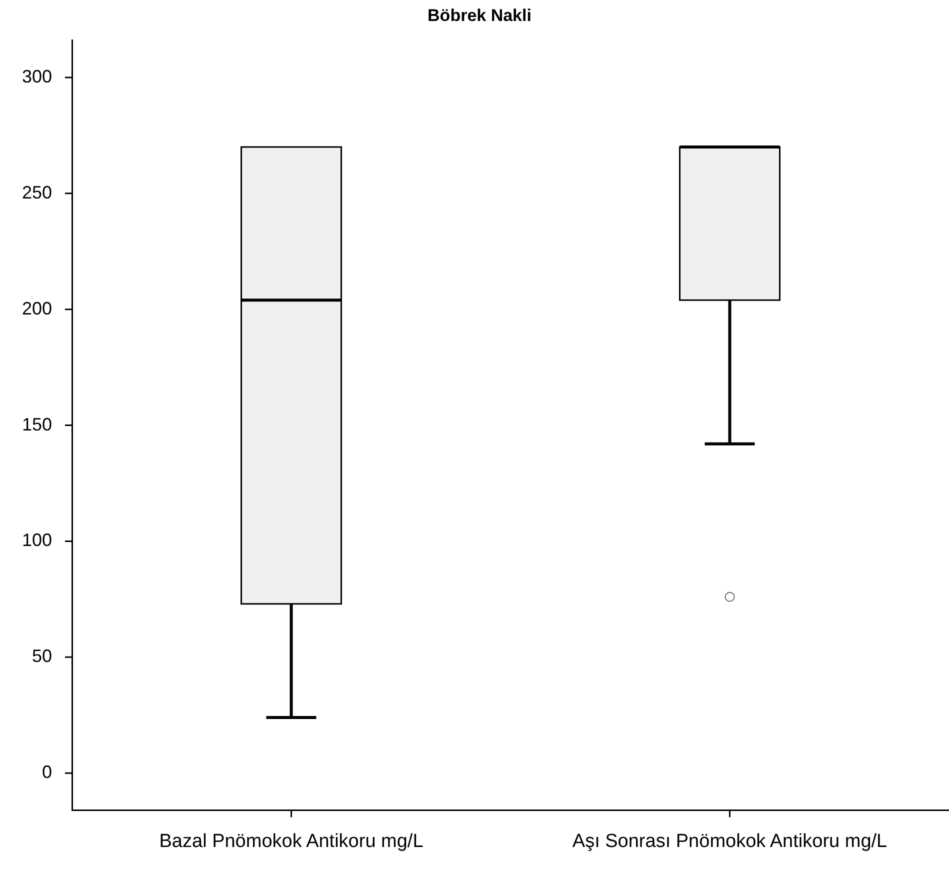 This screenshot has height=875, width=949. What do you see at coordinates (730, 841) in the screenshot?
I see `x-tick-label: Aşı Sonrası Pnömokok Antikoru mg/L` at bounding box center [730, 841].